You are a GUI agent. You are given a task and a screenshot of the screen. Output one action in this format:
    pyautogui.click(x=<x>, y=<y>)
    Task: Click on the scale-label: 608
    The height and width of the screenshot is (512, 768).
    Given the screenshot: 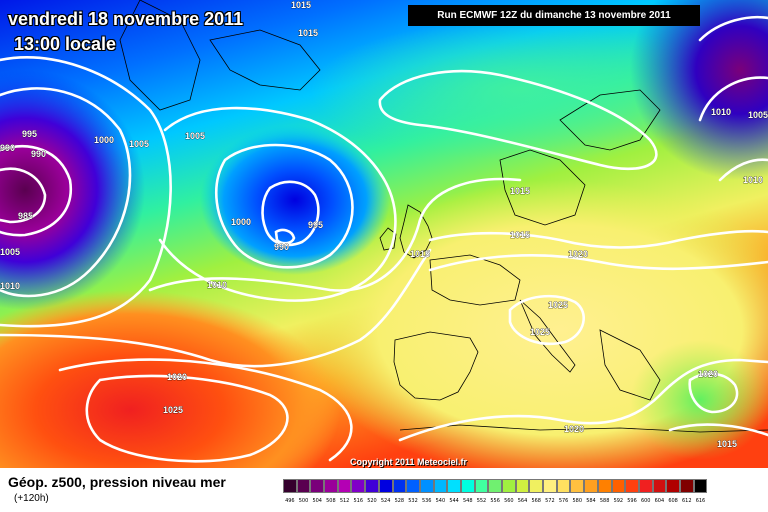 What is the action you would take?
    pyautogui.click(x=673, y=501)
    